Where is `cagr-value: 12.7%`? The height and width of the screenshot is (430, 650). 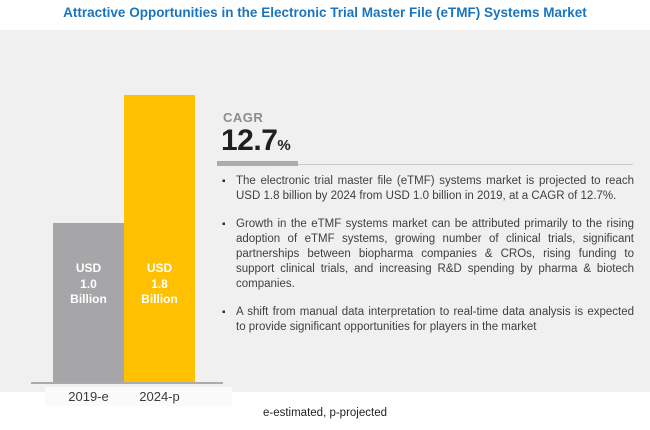
cagr-value: 12.7% is located at coordinates (256, 141).